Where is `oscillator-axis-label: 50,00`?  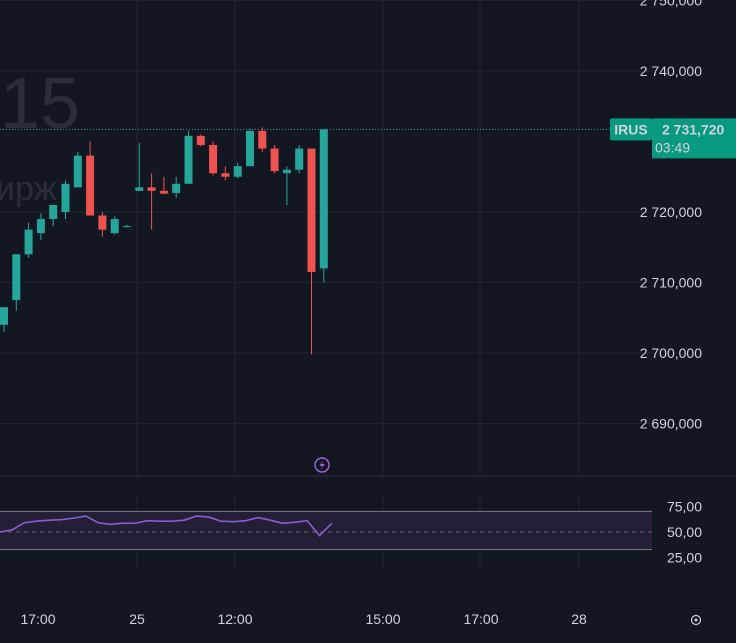 oscillator-axis-label: 50,00 is located at coordinates (684, 532).